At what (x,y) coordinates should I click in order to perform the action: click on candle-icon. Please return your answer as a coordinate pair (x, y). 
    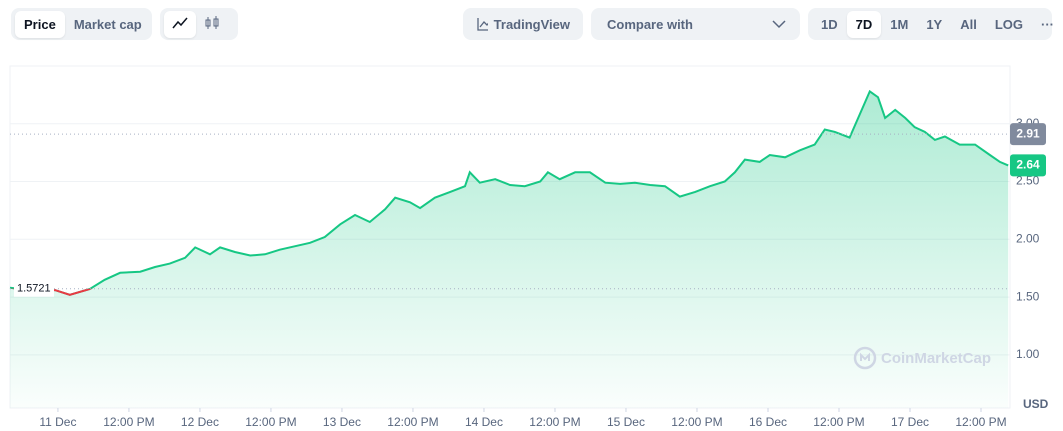
    Looking at the image, I should click on (212, 22).